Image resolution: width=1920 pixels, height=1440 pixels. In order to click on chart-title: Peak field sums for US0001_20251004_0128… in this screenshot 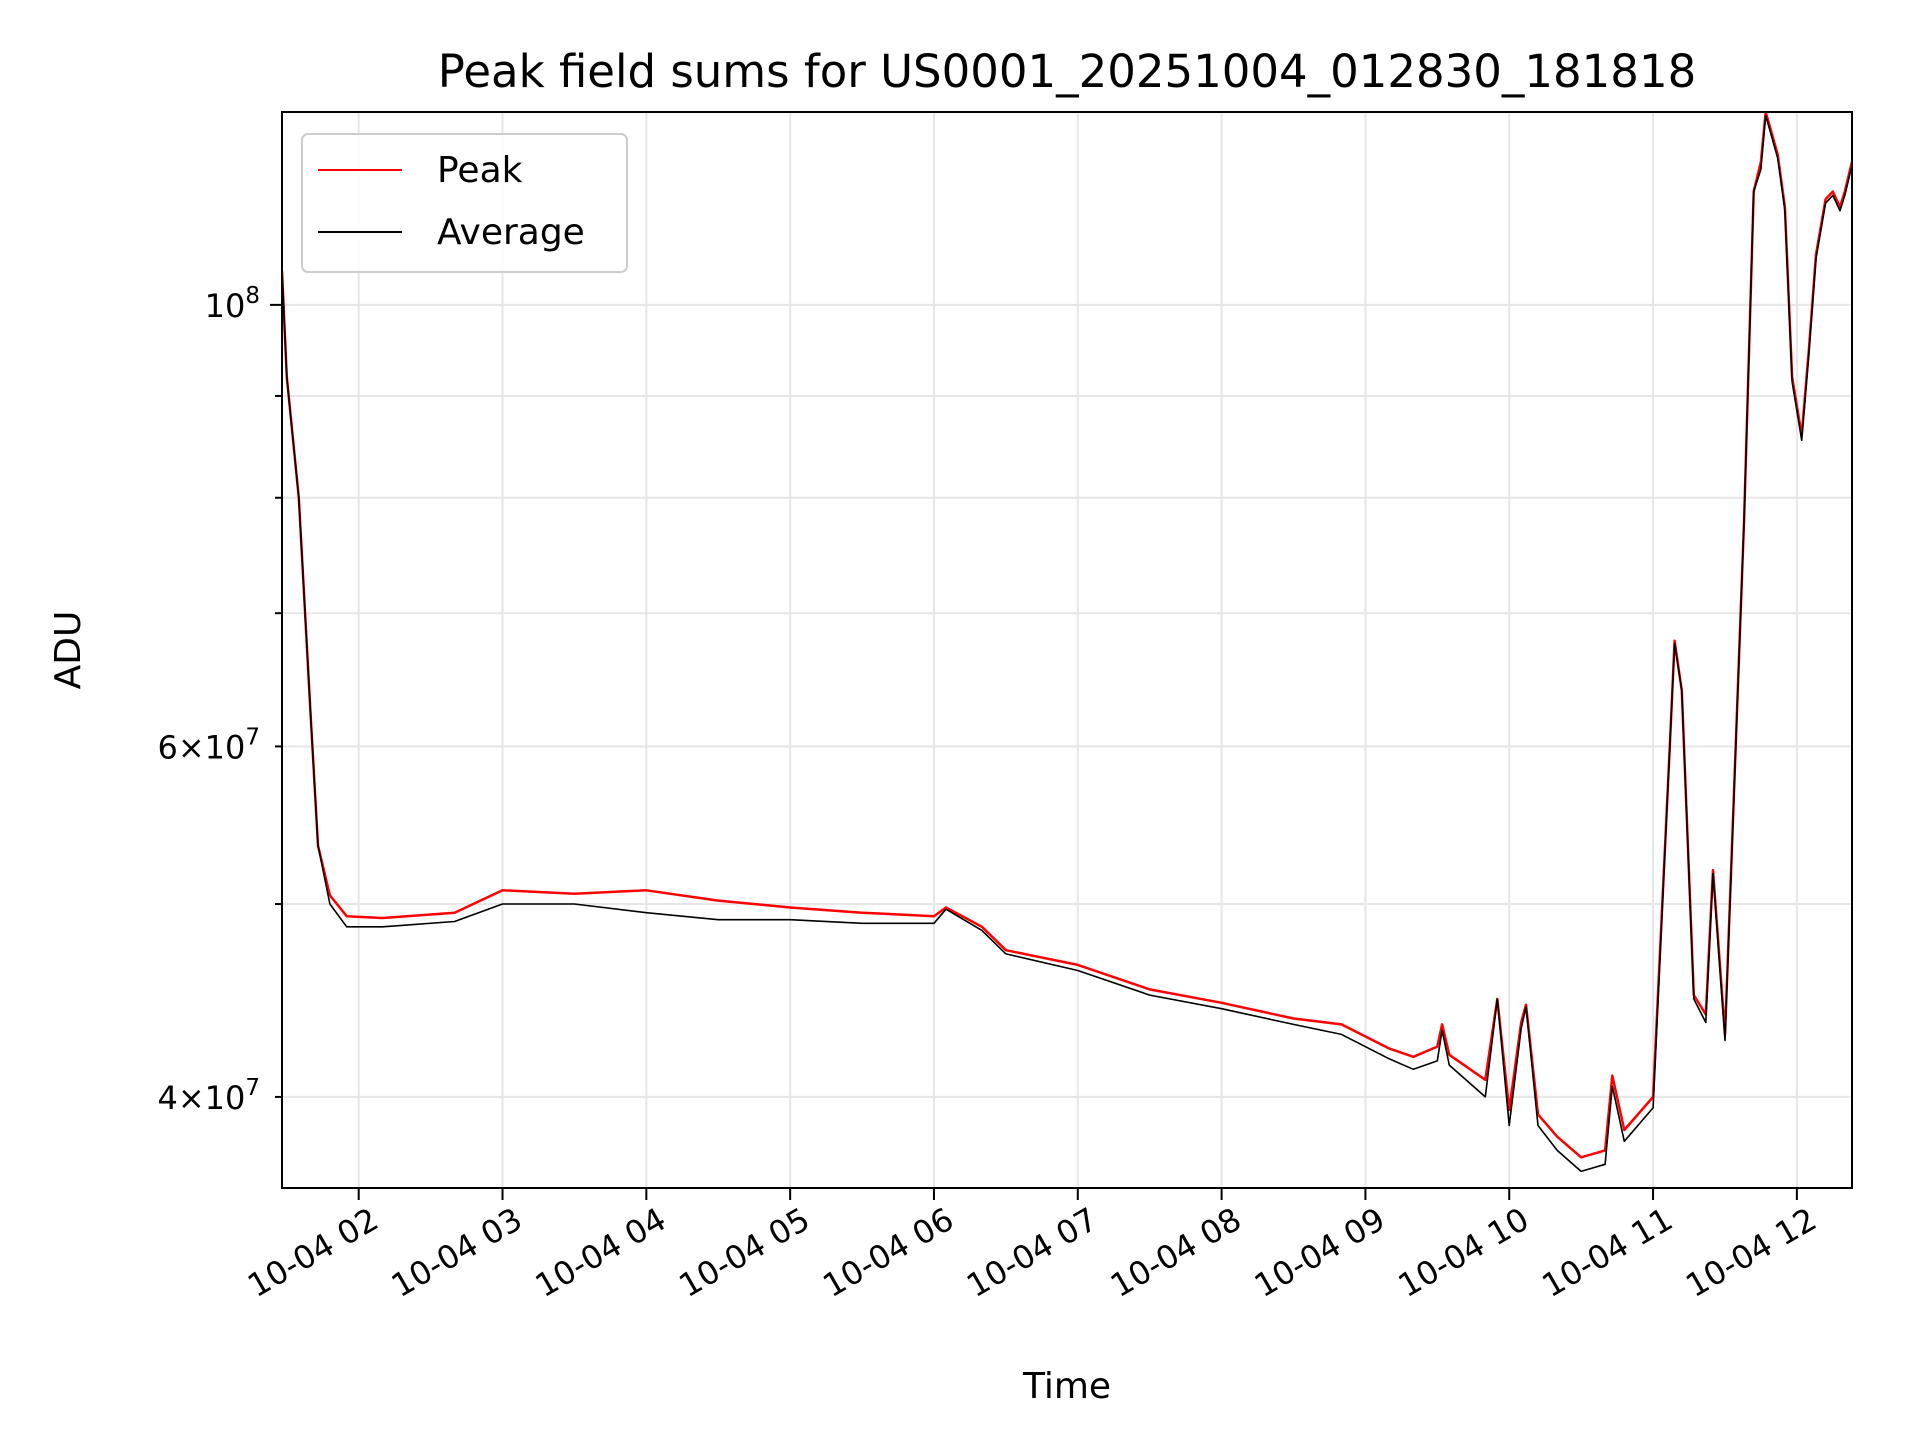, I will do `click(1067, 71)`.